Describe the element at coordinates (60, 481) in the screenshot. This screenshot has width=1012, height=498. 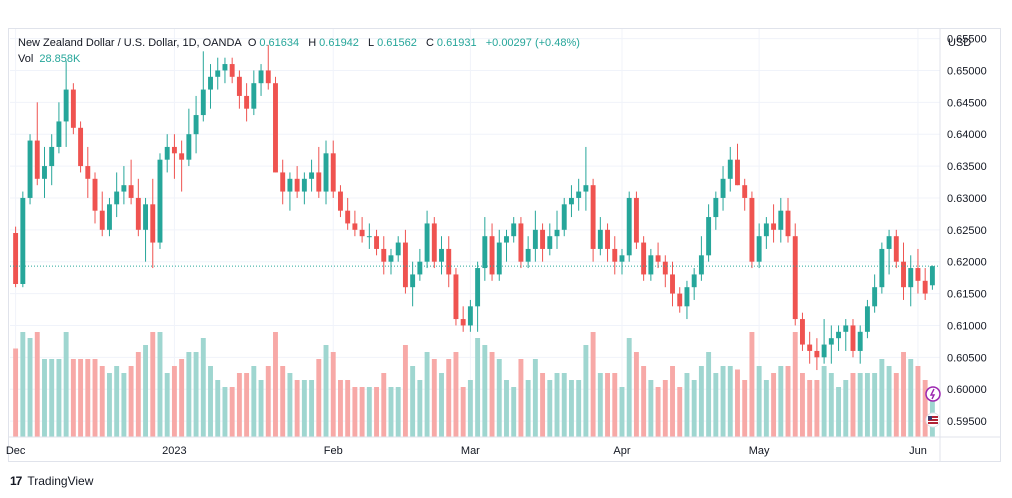
I see `brand-name: TradingView` at that location.